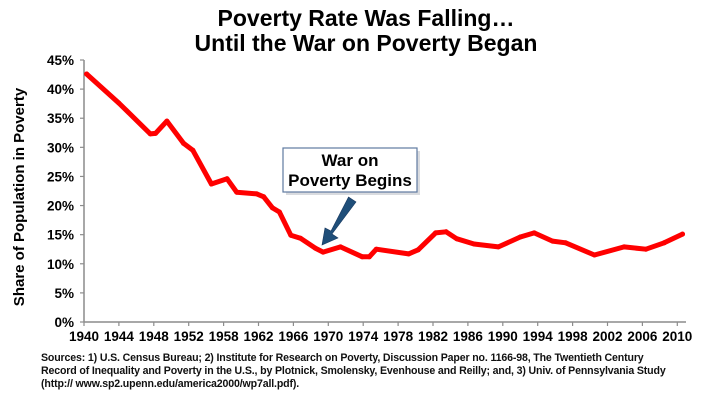  I want to click on y-tick-label: 35%, so click(60, 118).